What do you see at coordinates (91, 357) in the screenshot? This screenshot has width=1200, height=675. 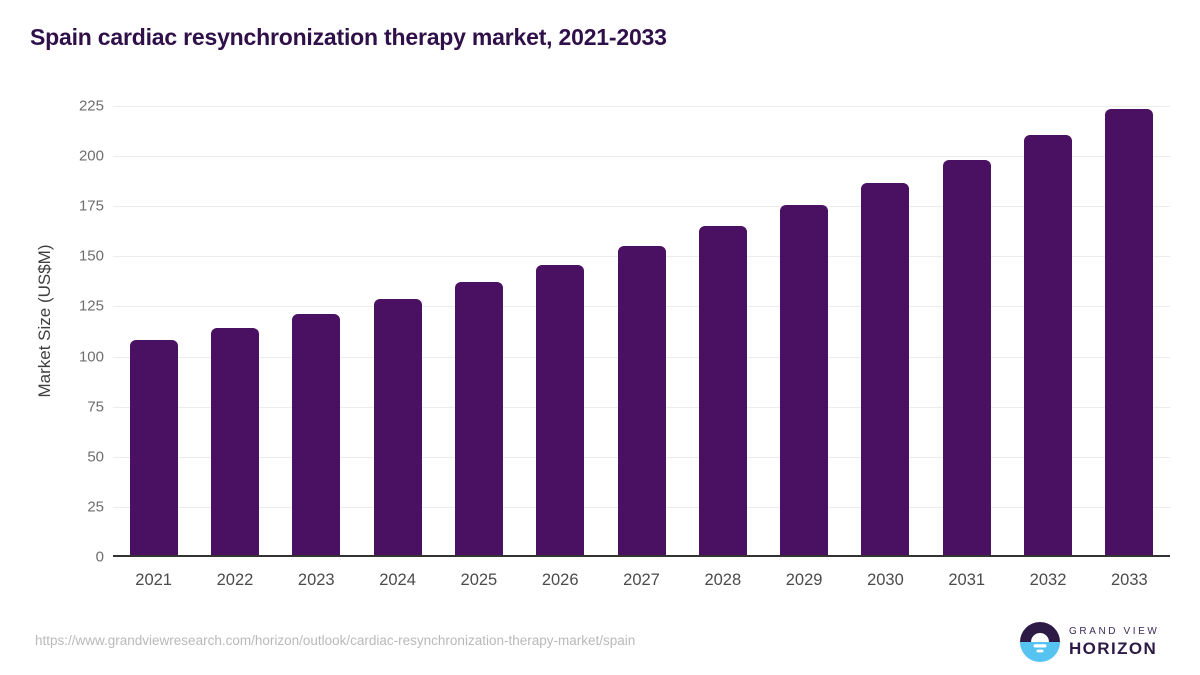 I see `y-tick-label-100: 100` at bounding box center [91, 357].